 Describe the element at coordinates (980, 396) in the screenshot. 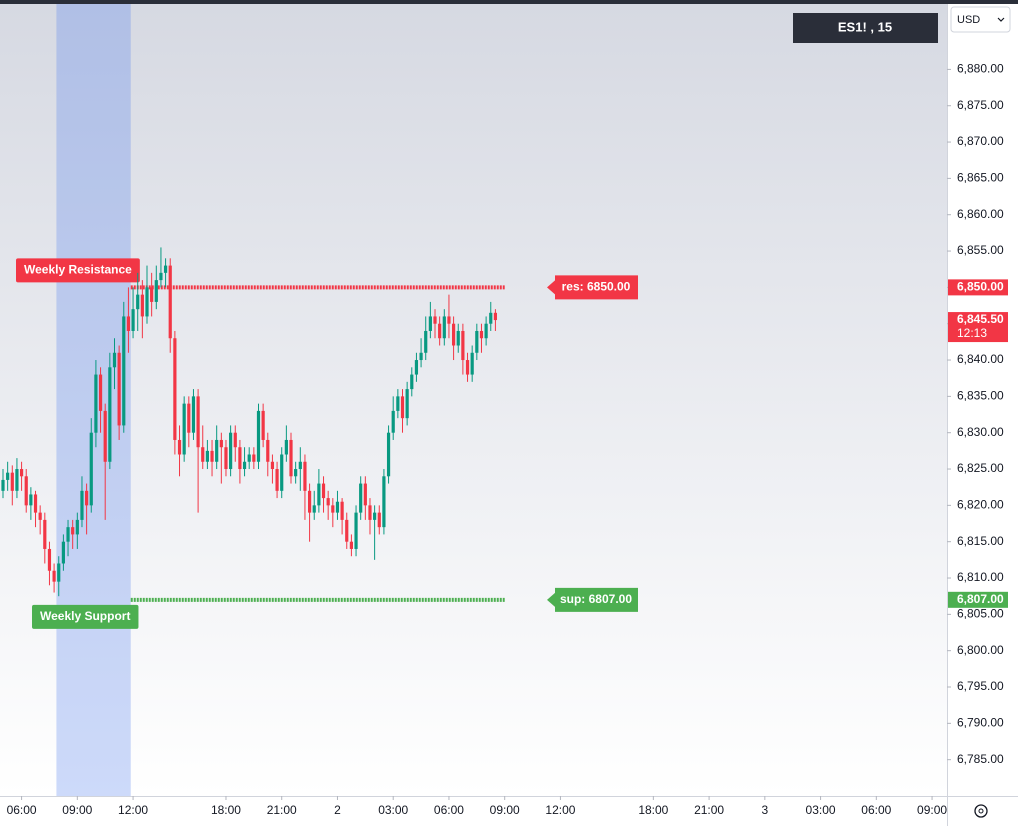

I see `y-tick-label: 6,835.00` at that location.